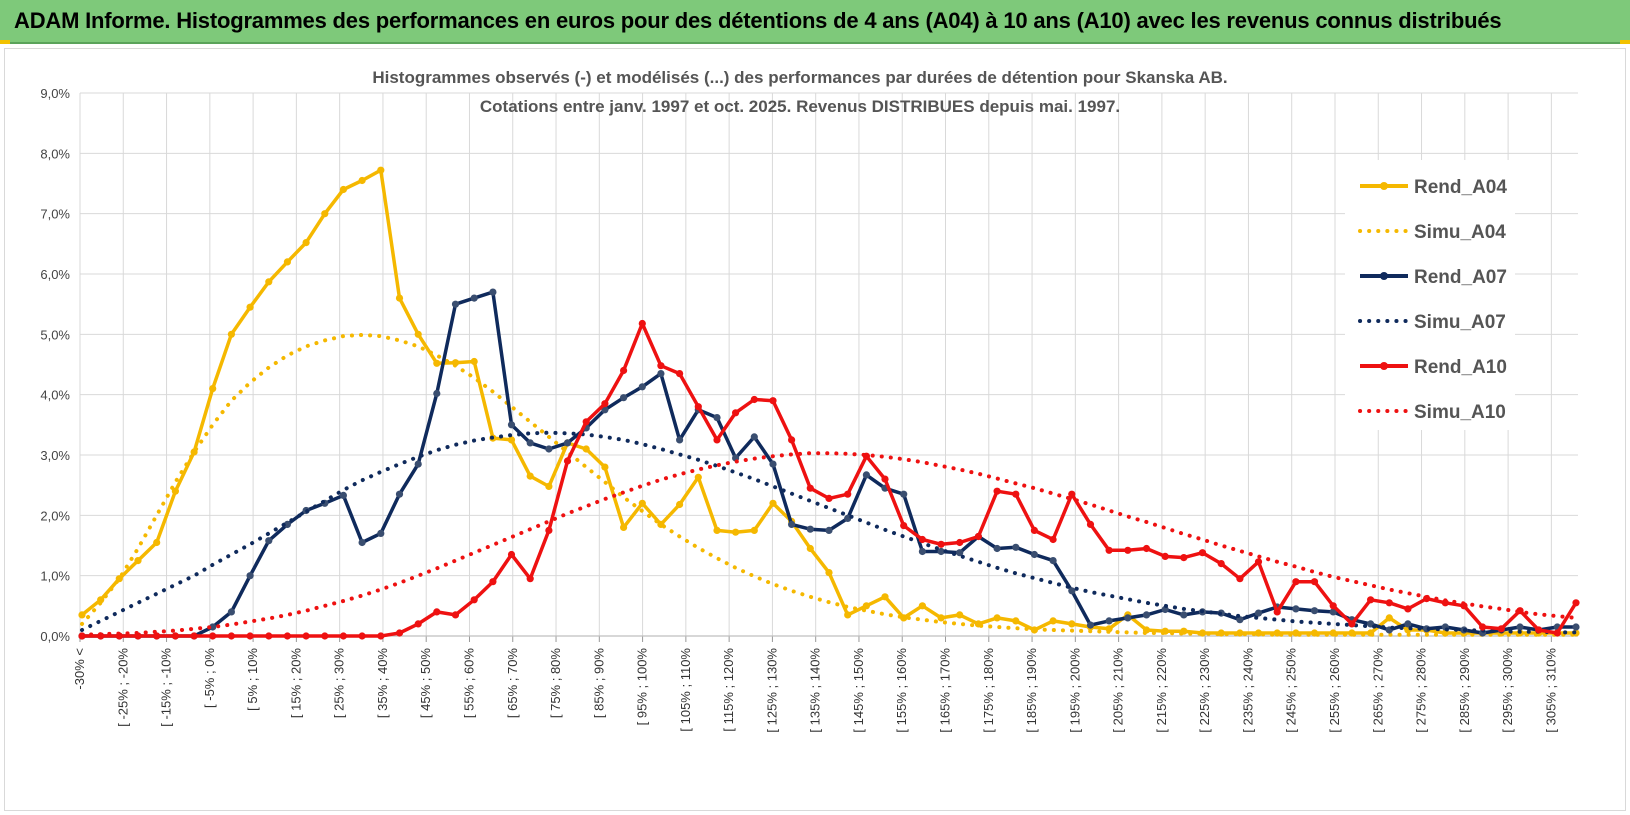 This screenshot has height=815, width=1630. Describe the element at coordinates (1377, 690) in the screenshot. I see `x-tick-label: [ 265% ; 270%` at that location.